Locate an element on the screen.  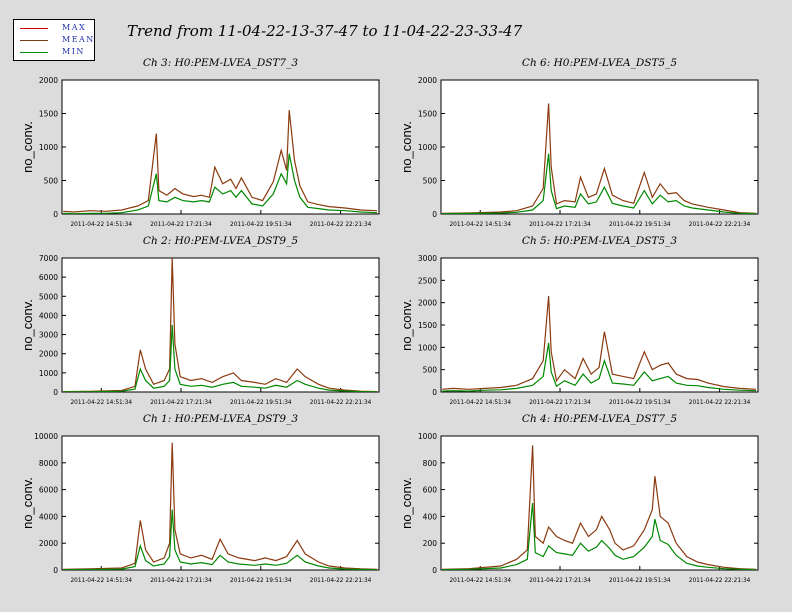
chart-1-xtick-label-0: 2011-04-22 14:51:34 is located at coordinates (101, 225).